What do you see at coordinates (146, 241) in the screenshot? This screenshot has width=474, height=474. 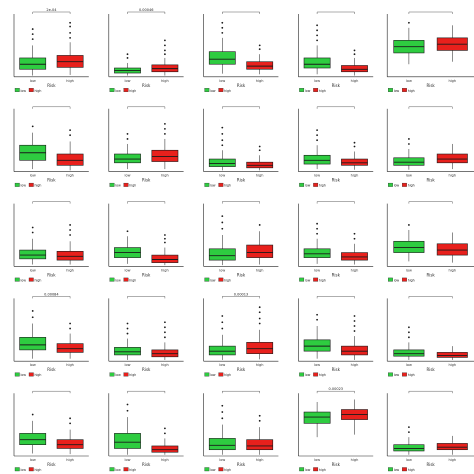 I see `panel-2-1: low high Risk low high` at bounding box center [146, 241].